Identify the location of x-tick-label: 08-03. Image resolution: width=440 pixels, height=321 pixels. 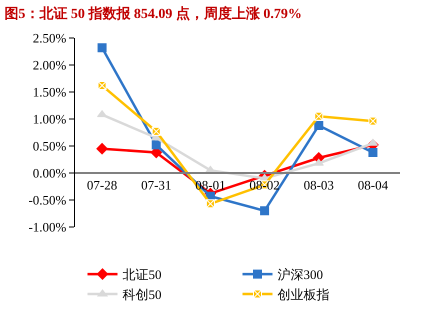
(319, 184).